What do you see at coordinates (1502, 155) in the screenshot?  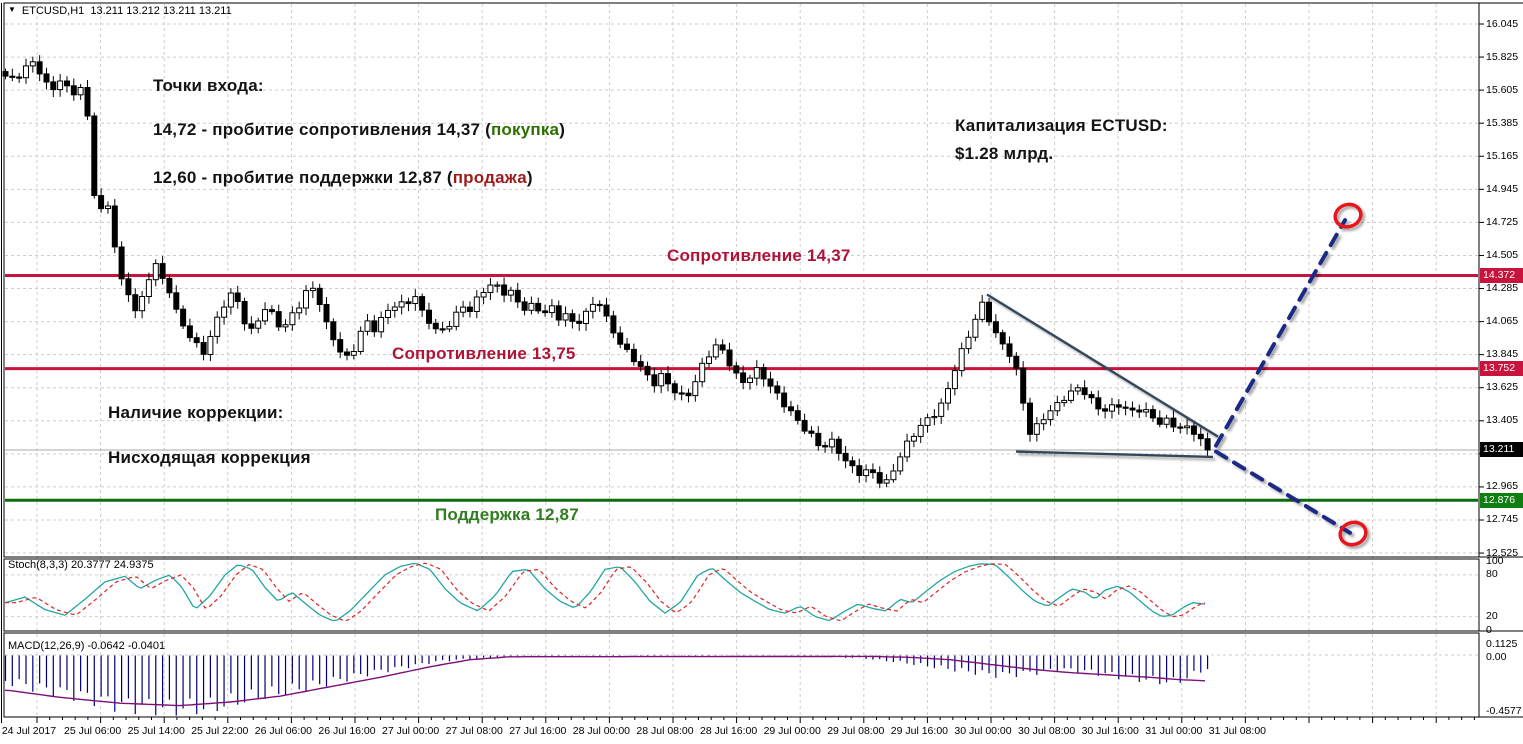 I see `price-axis-label: 15.165` at bounding box center [1502, 155].